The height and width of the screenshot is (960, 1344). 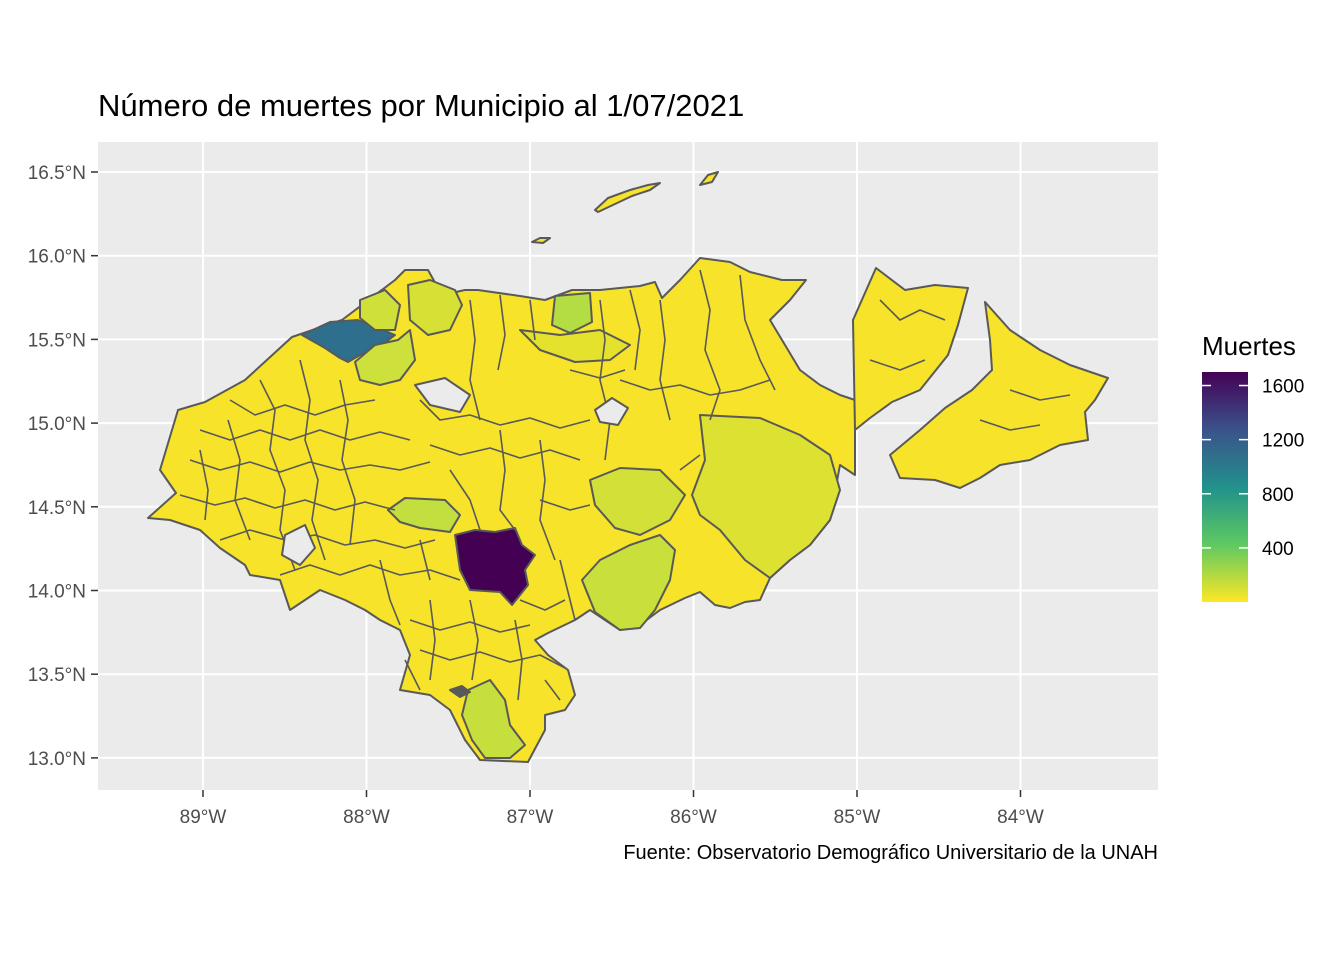 I want to click on x-tick-label: 87°W, so click(x=530, y=817).